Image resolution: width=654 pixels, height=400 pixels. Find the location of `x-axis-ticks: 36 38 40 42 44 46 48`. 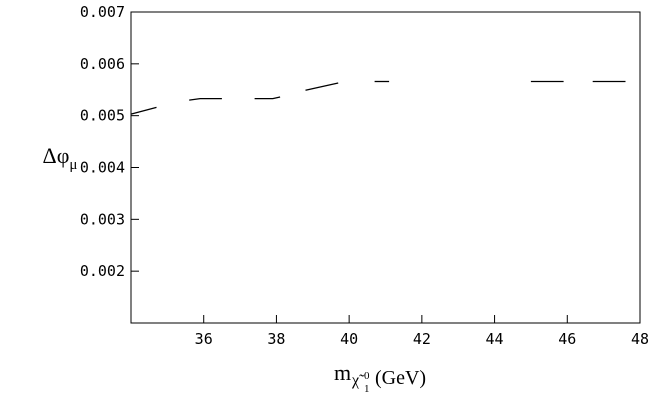

x-axis-ticks: 36 38 40 42 44 46 48 is located at coordinates (422, 331).